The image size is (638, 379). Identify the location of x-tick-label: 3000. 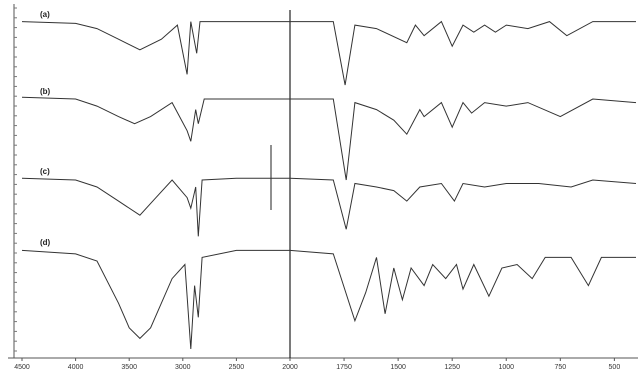
(183, 367).